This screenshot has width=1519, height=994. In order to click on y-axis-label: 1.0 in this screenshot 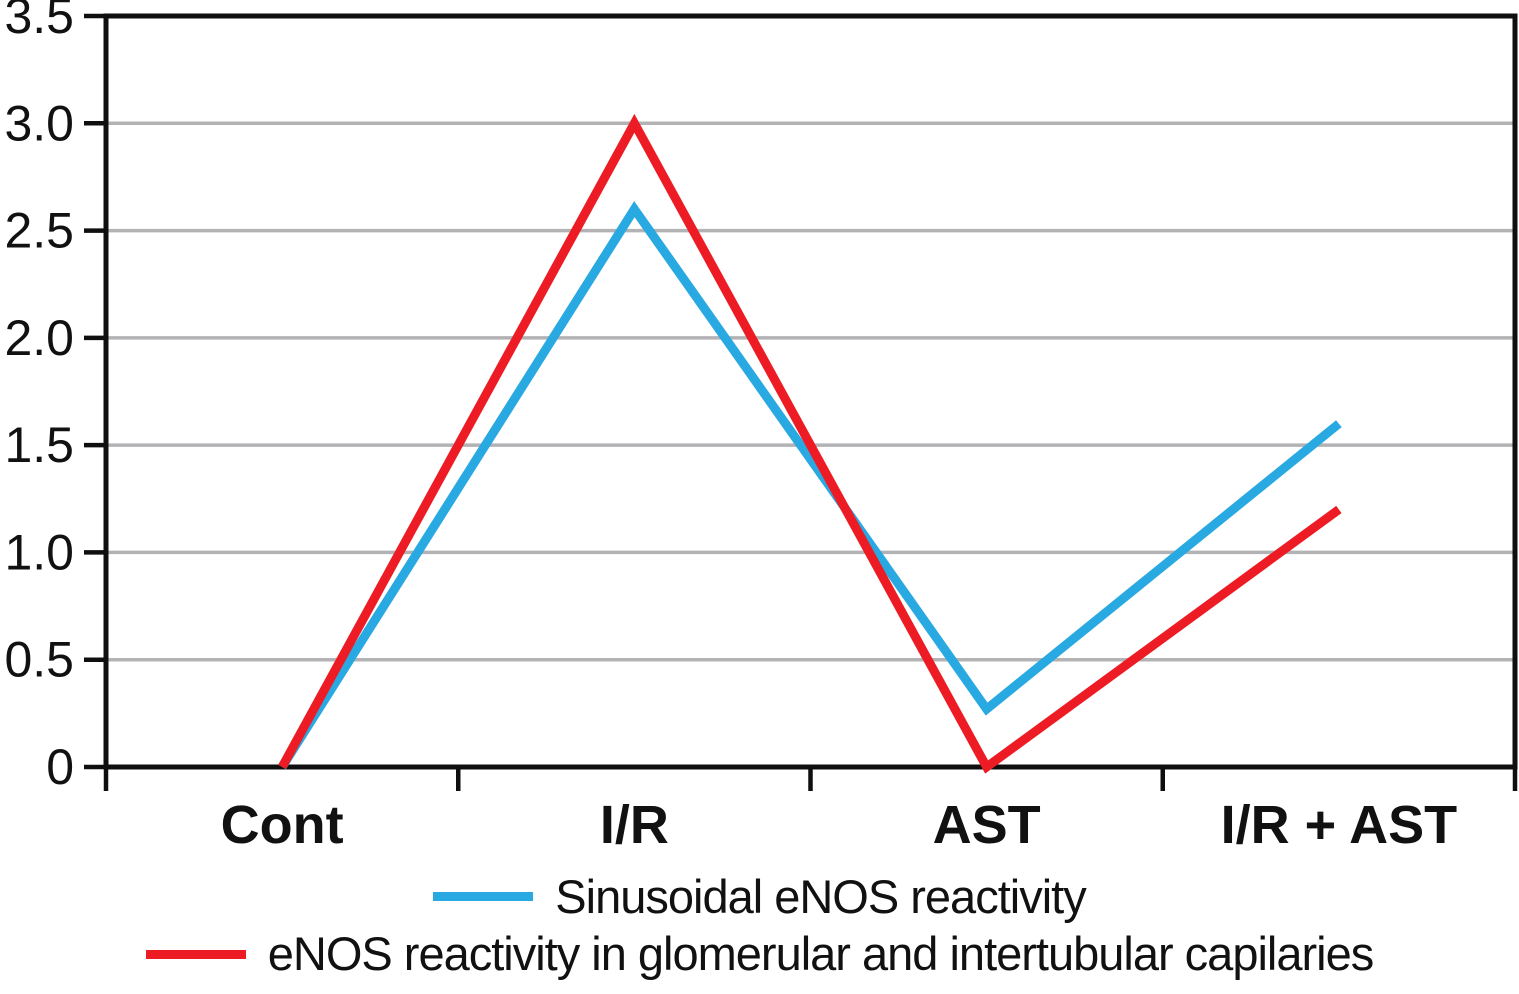, I will do `click(39, 552)`.